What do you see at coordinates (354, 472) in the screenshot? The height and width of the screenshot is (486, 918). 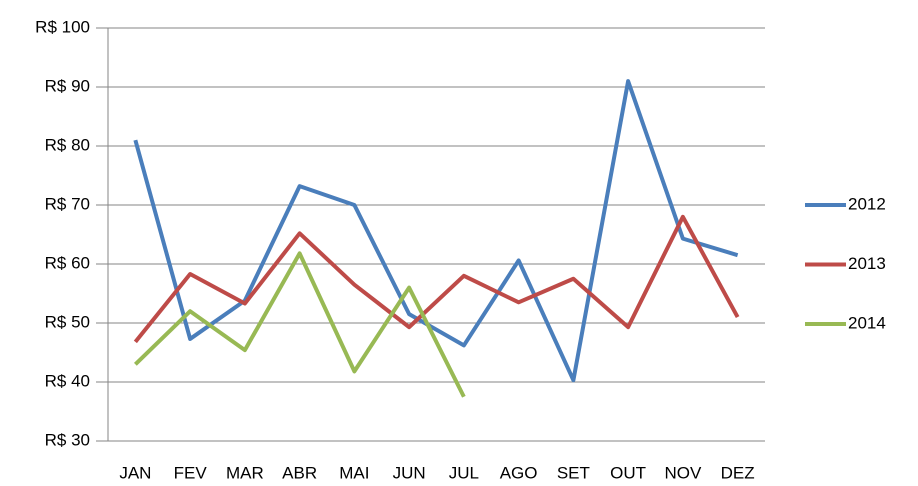 I see `x-tick-label: MAI` at bounding box center [354, 472].